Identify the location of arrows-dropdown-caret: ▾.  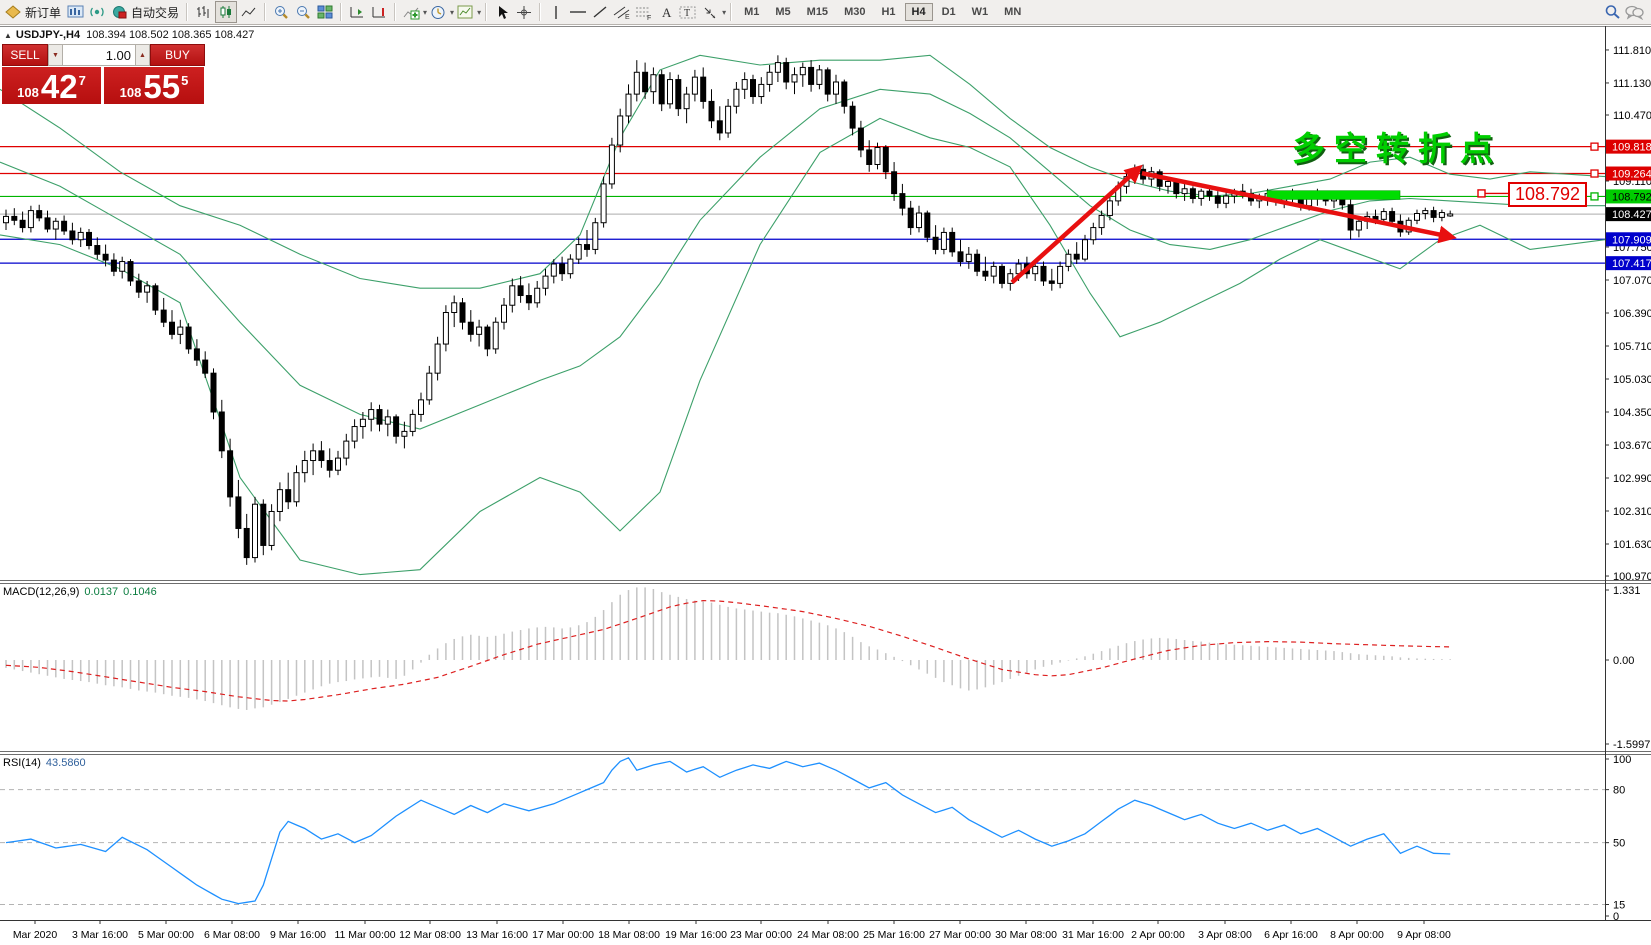
(724, 12).